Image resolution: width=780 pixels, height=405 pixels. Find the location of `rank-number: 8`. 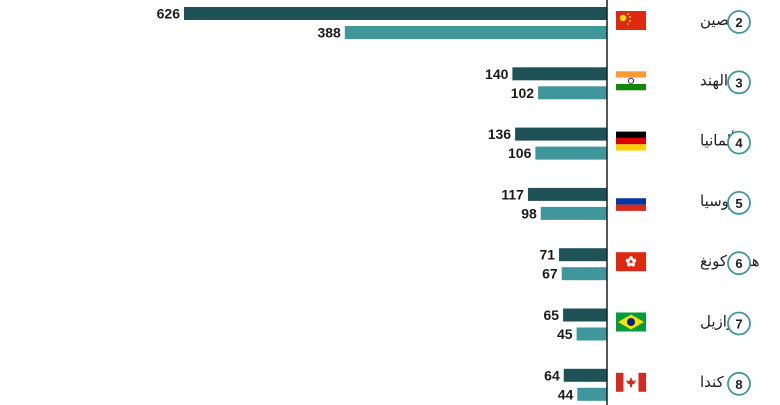

rank-number: 8 is located at coordinates (738, 384).